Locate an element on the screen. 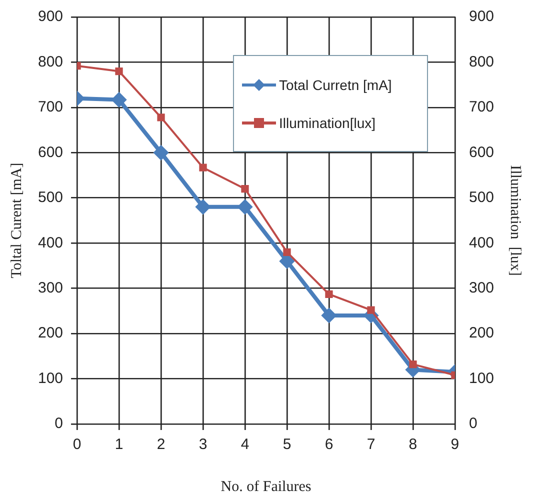  y2-tick-label: 700 is located at coordinates (481, 107).